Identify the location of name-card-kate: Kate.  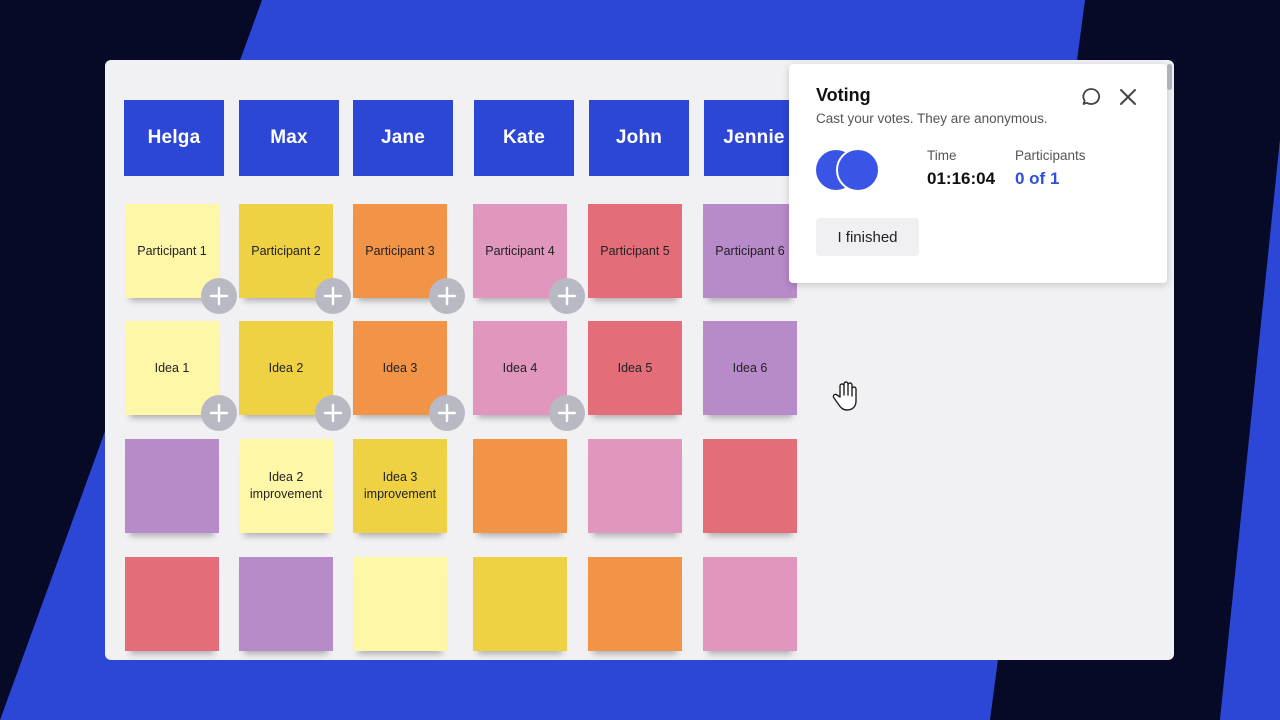
(524, 138).